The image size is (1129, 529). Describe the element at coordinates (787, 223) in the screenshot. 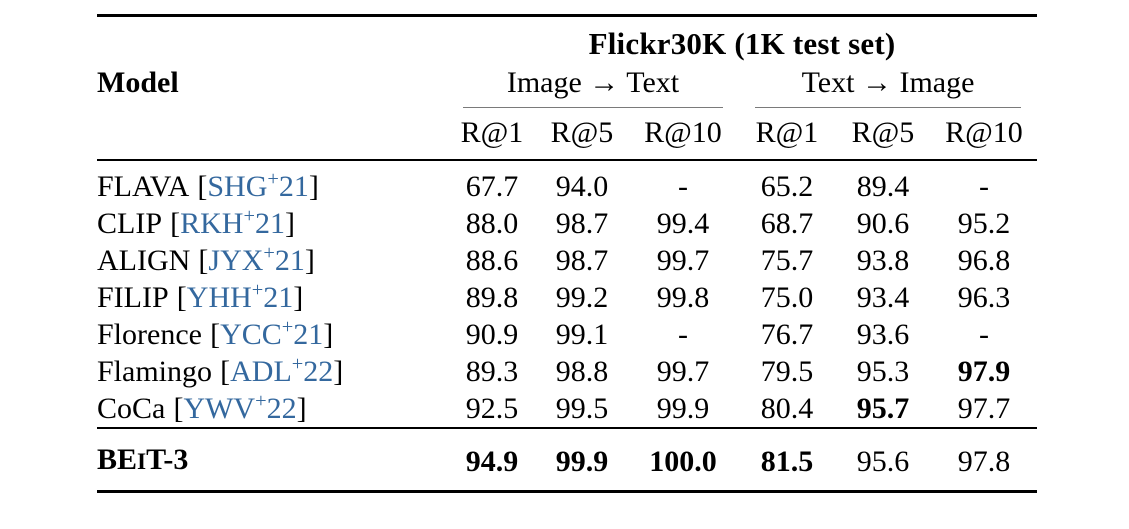

I see `value-cell: 68.7` at that location.